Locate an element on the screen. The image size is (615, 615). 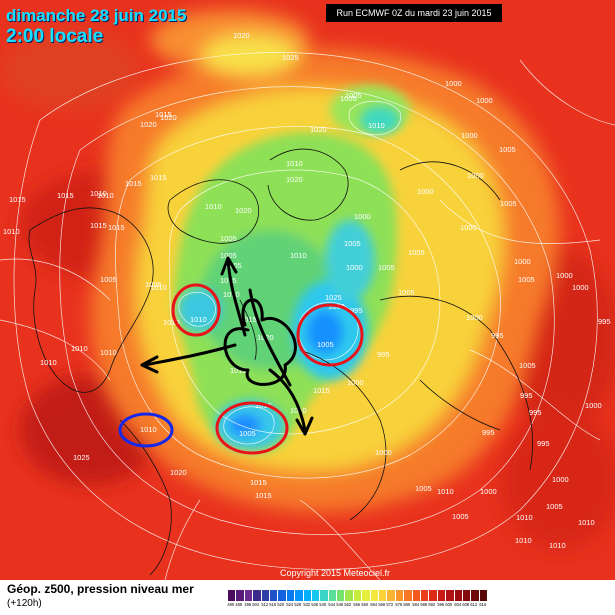
scale-step: 524 is located at coordinates (291, 600).